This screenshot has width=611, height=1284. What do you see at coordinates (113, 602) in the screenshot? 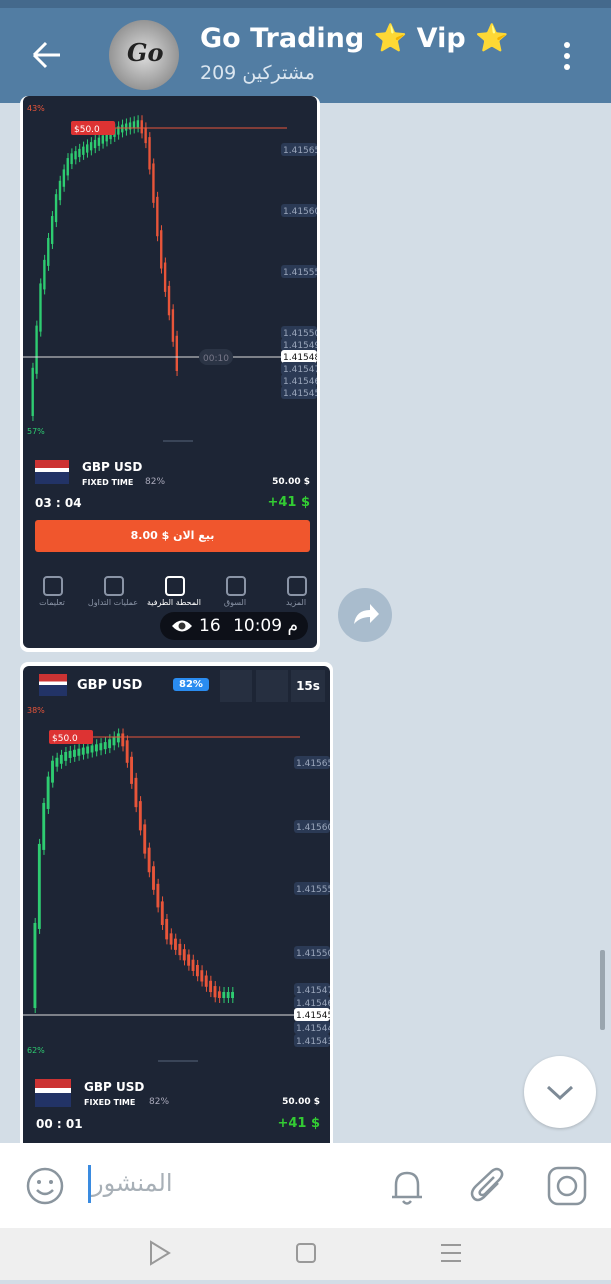
I see `app-nav-item: عمليات التداول` at bounding box center [113, 602].